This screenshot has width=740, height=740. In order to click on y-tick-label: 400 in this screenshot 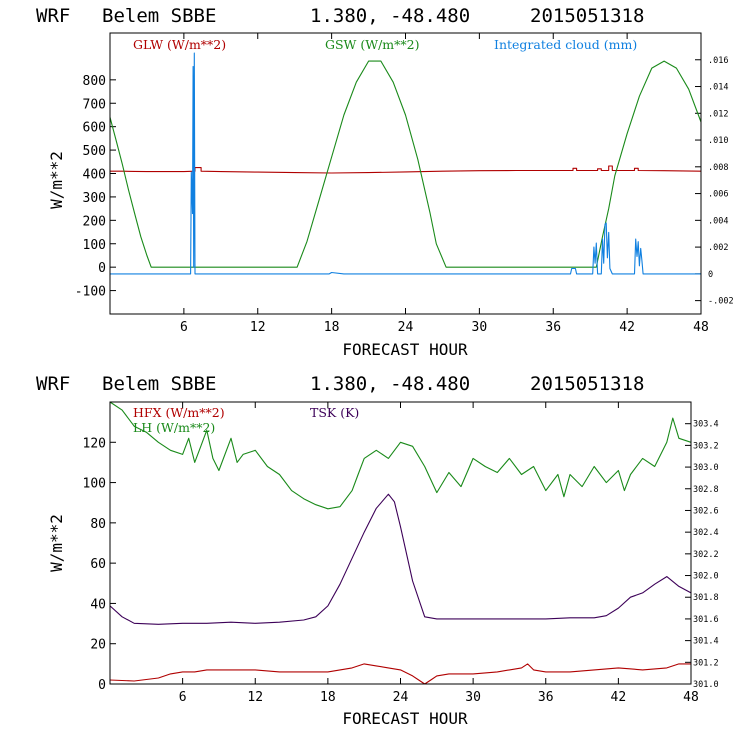, I will do `click(94, 175)`.